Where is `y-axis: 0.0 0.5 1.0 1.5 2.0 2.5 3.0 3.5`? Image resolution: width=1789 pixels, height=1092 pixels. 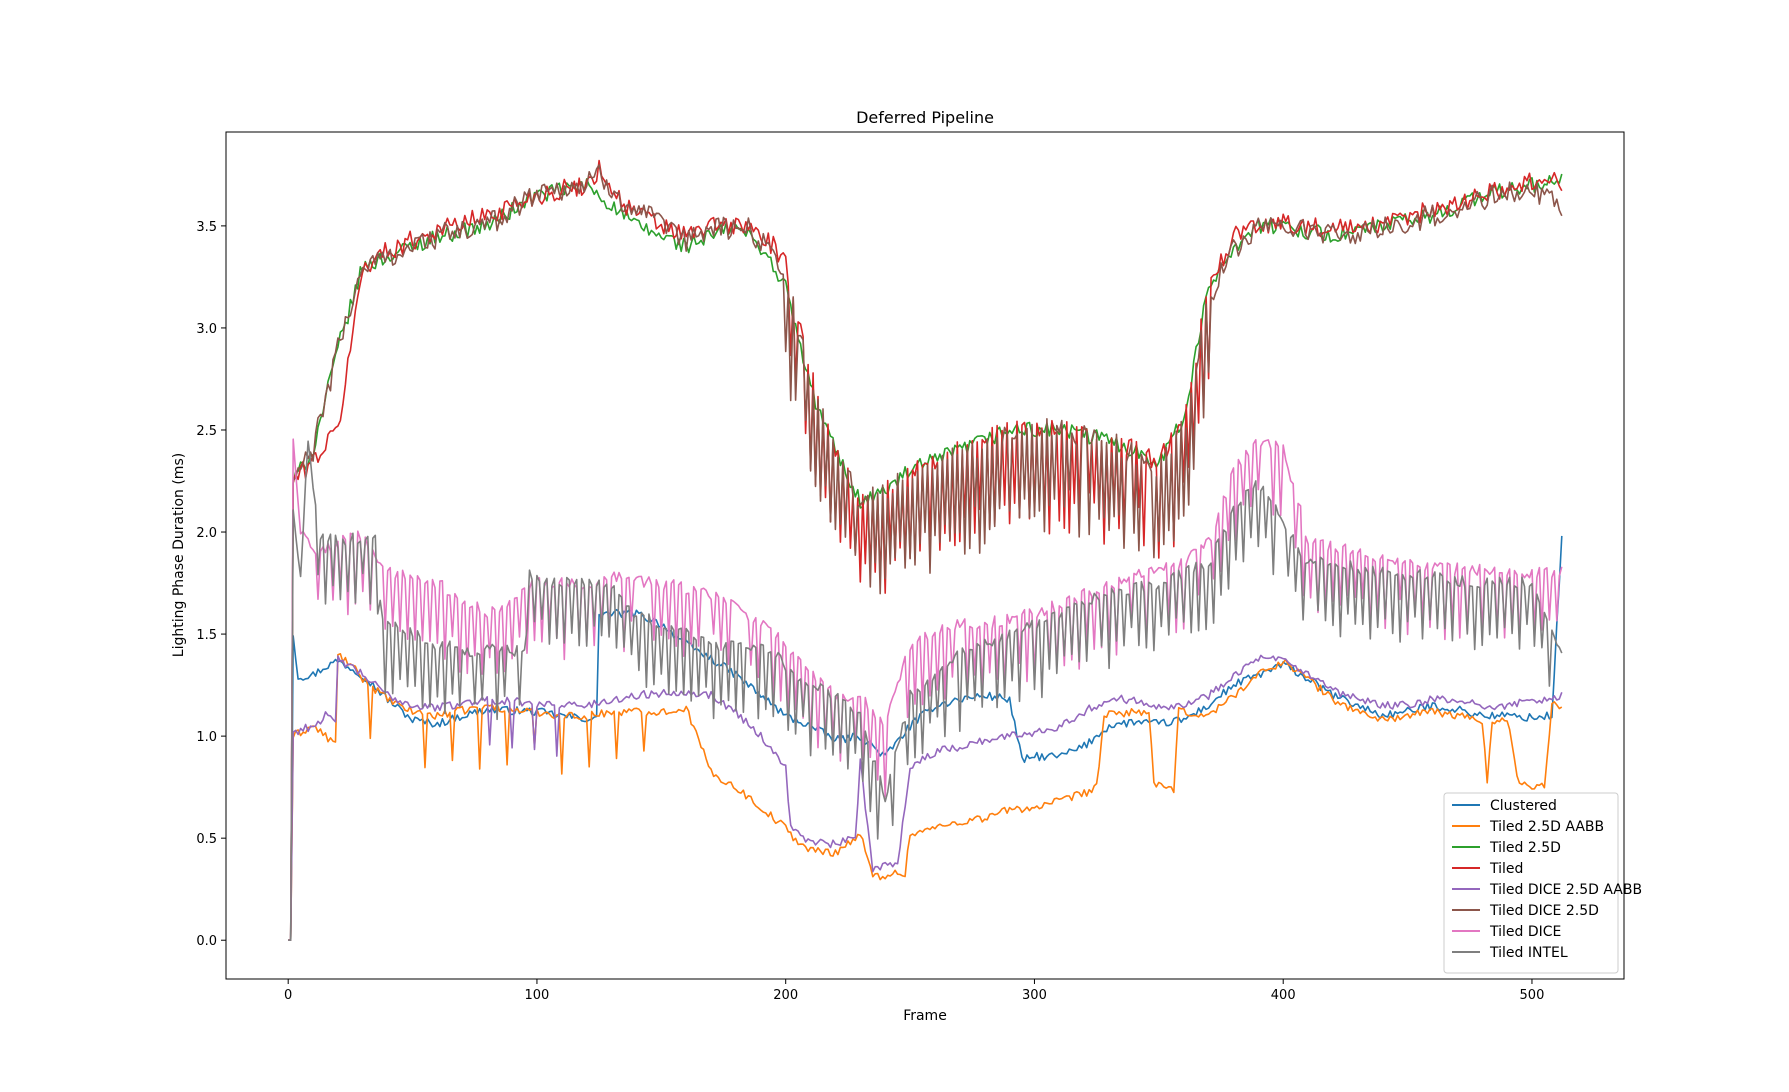
y-axis: 0.0 0.5 1.0 1.5 2.0 2.5 3.0 3.5 is located at coordinates (211, 584).